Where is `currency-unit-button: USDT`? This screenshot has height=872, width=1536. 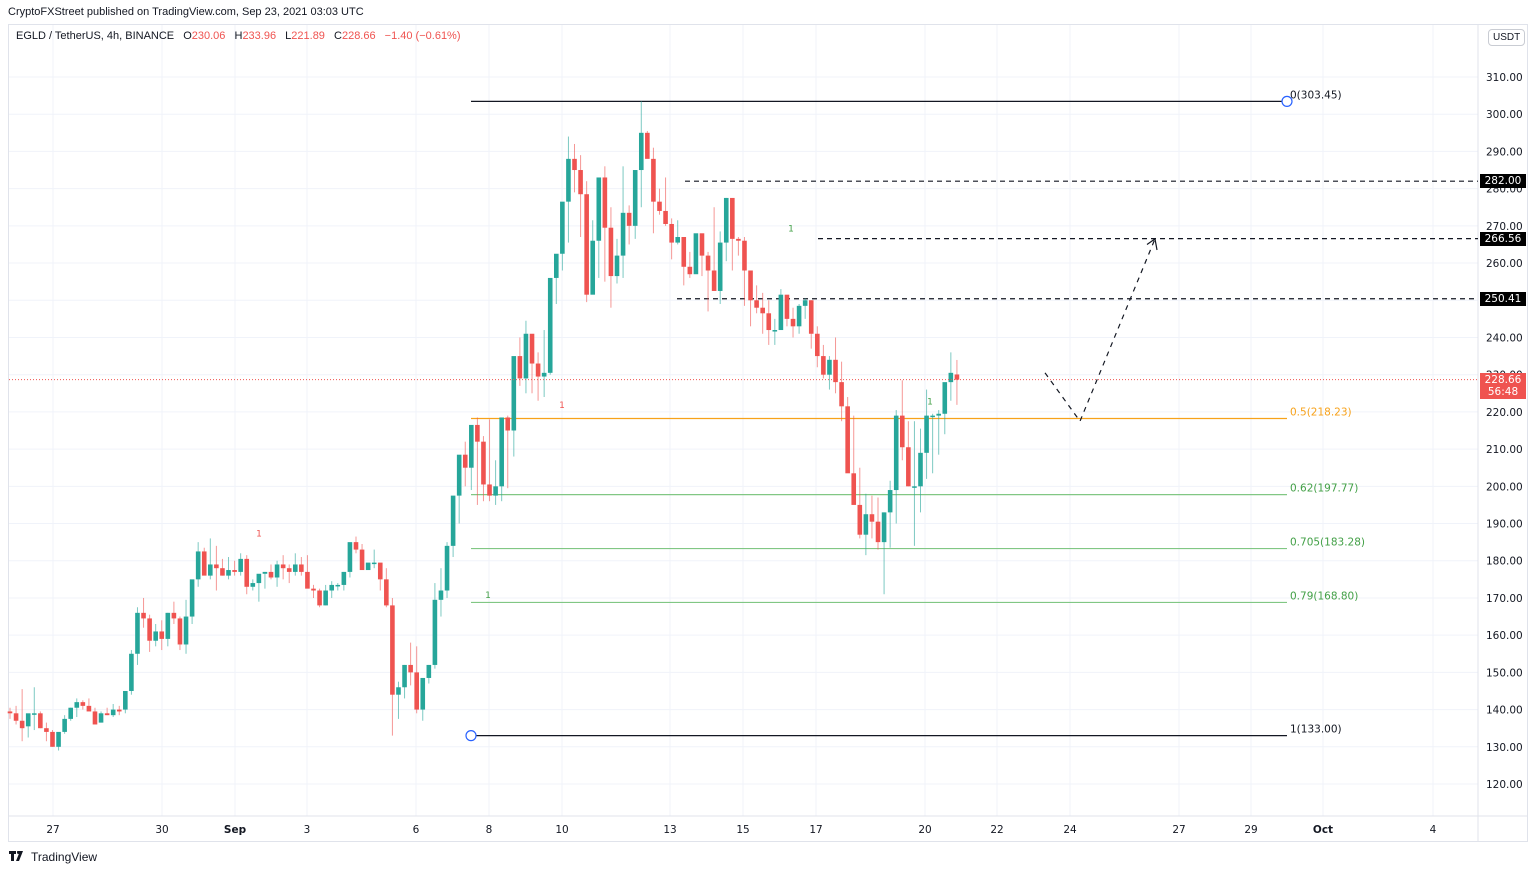 currency-unit-button: USDT is located at coordinates (1507, 37).